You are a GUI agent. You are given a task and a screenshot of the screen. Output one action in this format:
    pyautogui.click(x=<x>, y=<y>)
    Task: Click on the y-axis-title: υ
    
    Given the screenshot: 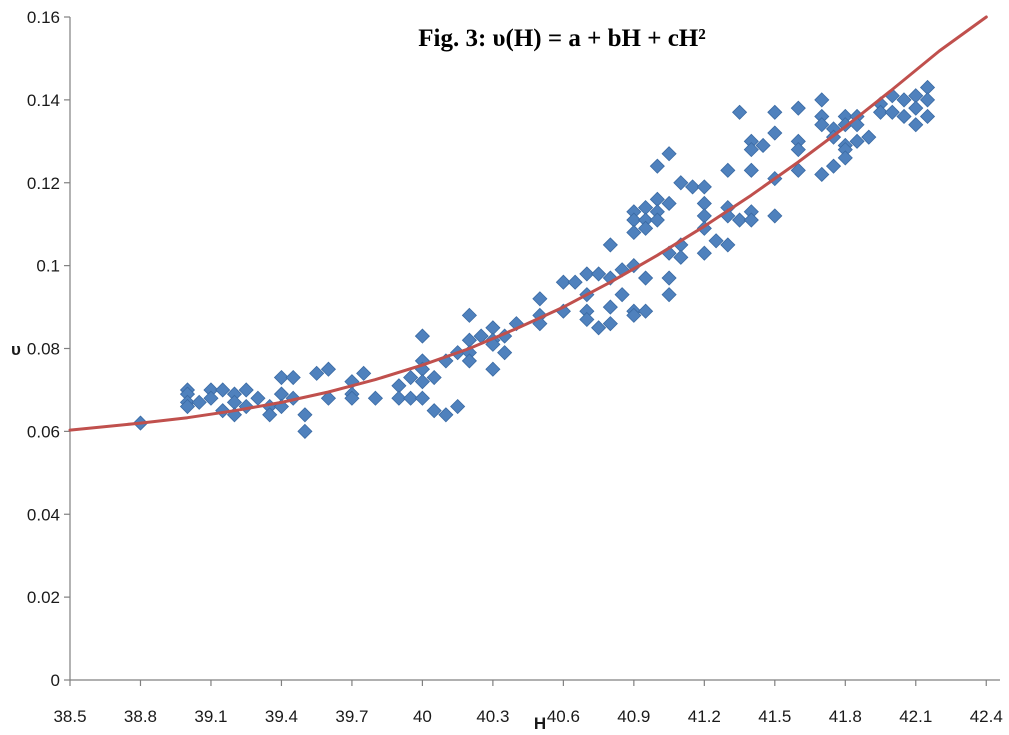 What is the action you would take?
    pyautogui.click(x=16, y=349)
    